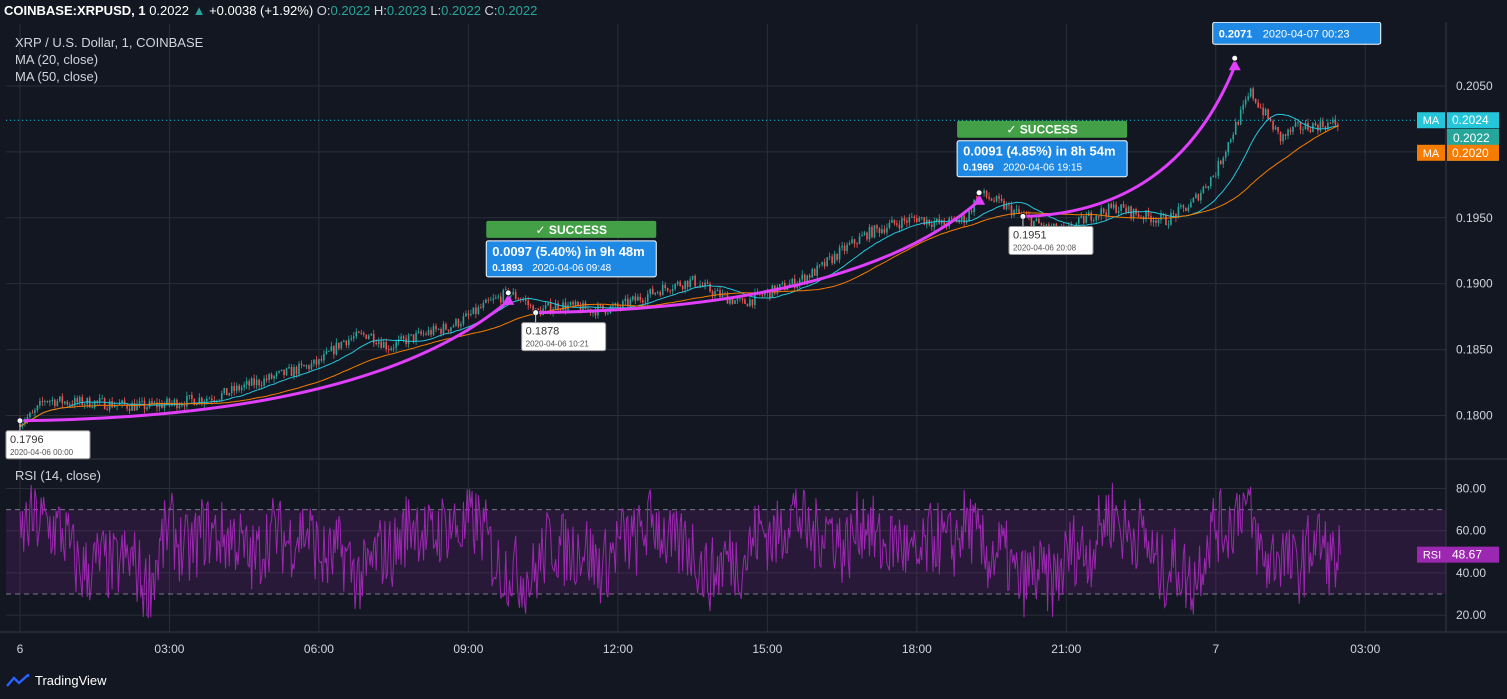  What do you see at coordinates (1470, 153) in the screenshot?
I see `ma50-badge-value: 0.2020` at bounding box center [1470, 153].